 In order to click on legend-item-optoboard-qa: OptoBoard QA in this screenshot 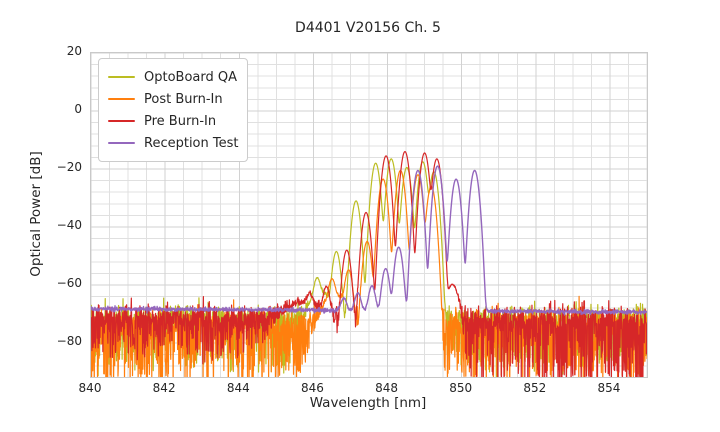, I will do `click(172, 77)`.